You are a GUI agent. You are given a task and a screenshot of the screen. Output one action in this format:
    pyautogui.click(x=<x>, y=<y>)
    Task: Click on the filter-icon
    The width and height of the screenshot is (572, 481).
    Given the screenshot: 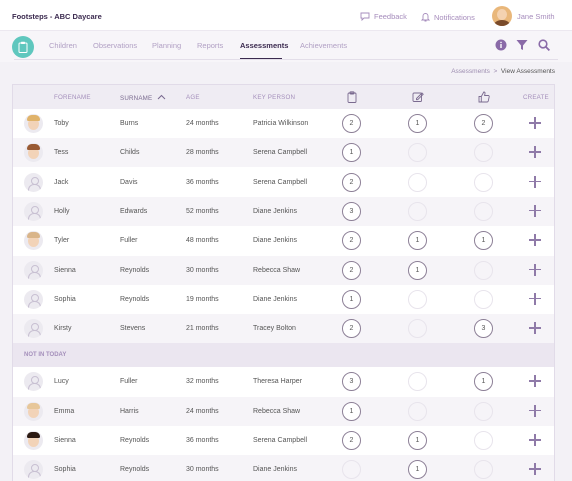 What is the action you would take?
    pyautogui.click(x=522, y=45)
    